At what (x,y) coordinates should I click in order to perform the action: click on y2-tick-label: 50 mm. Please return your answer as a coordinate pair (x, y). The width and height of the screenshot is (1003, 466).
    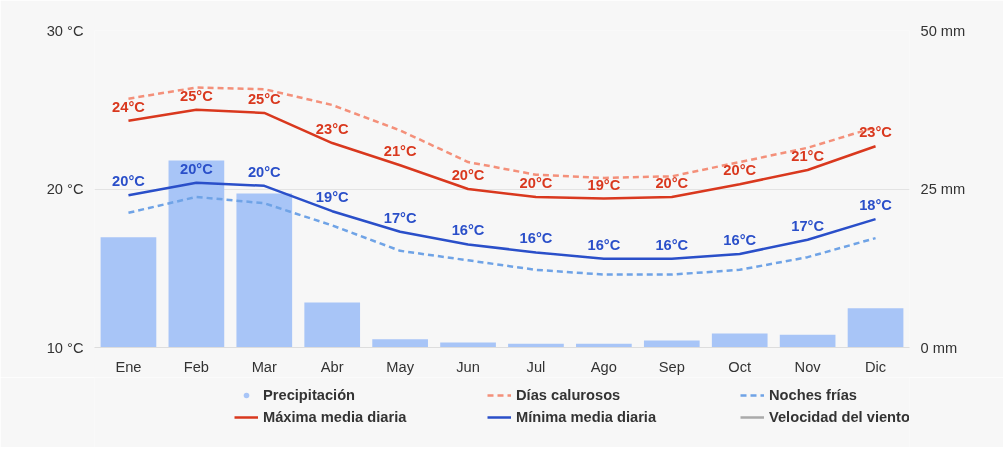
    Looking at the image, I should click on (943, 30).